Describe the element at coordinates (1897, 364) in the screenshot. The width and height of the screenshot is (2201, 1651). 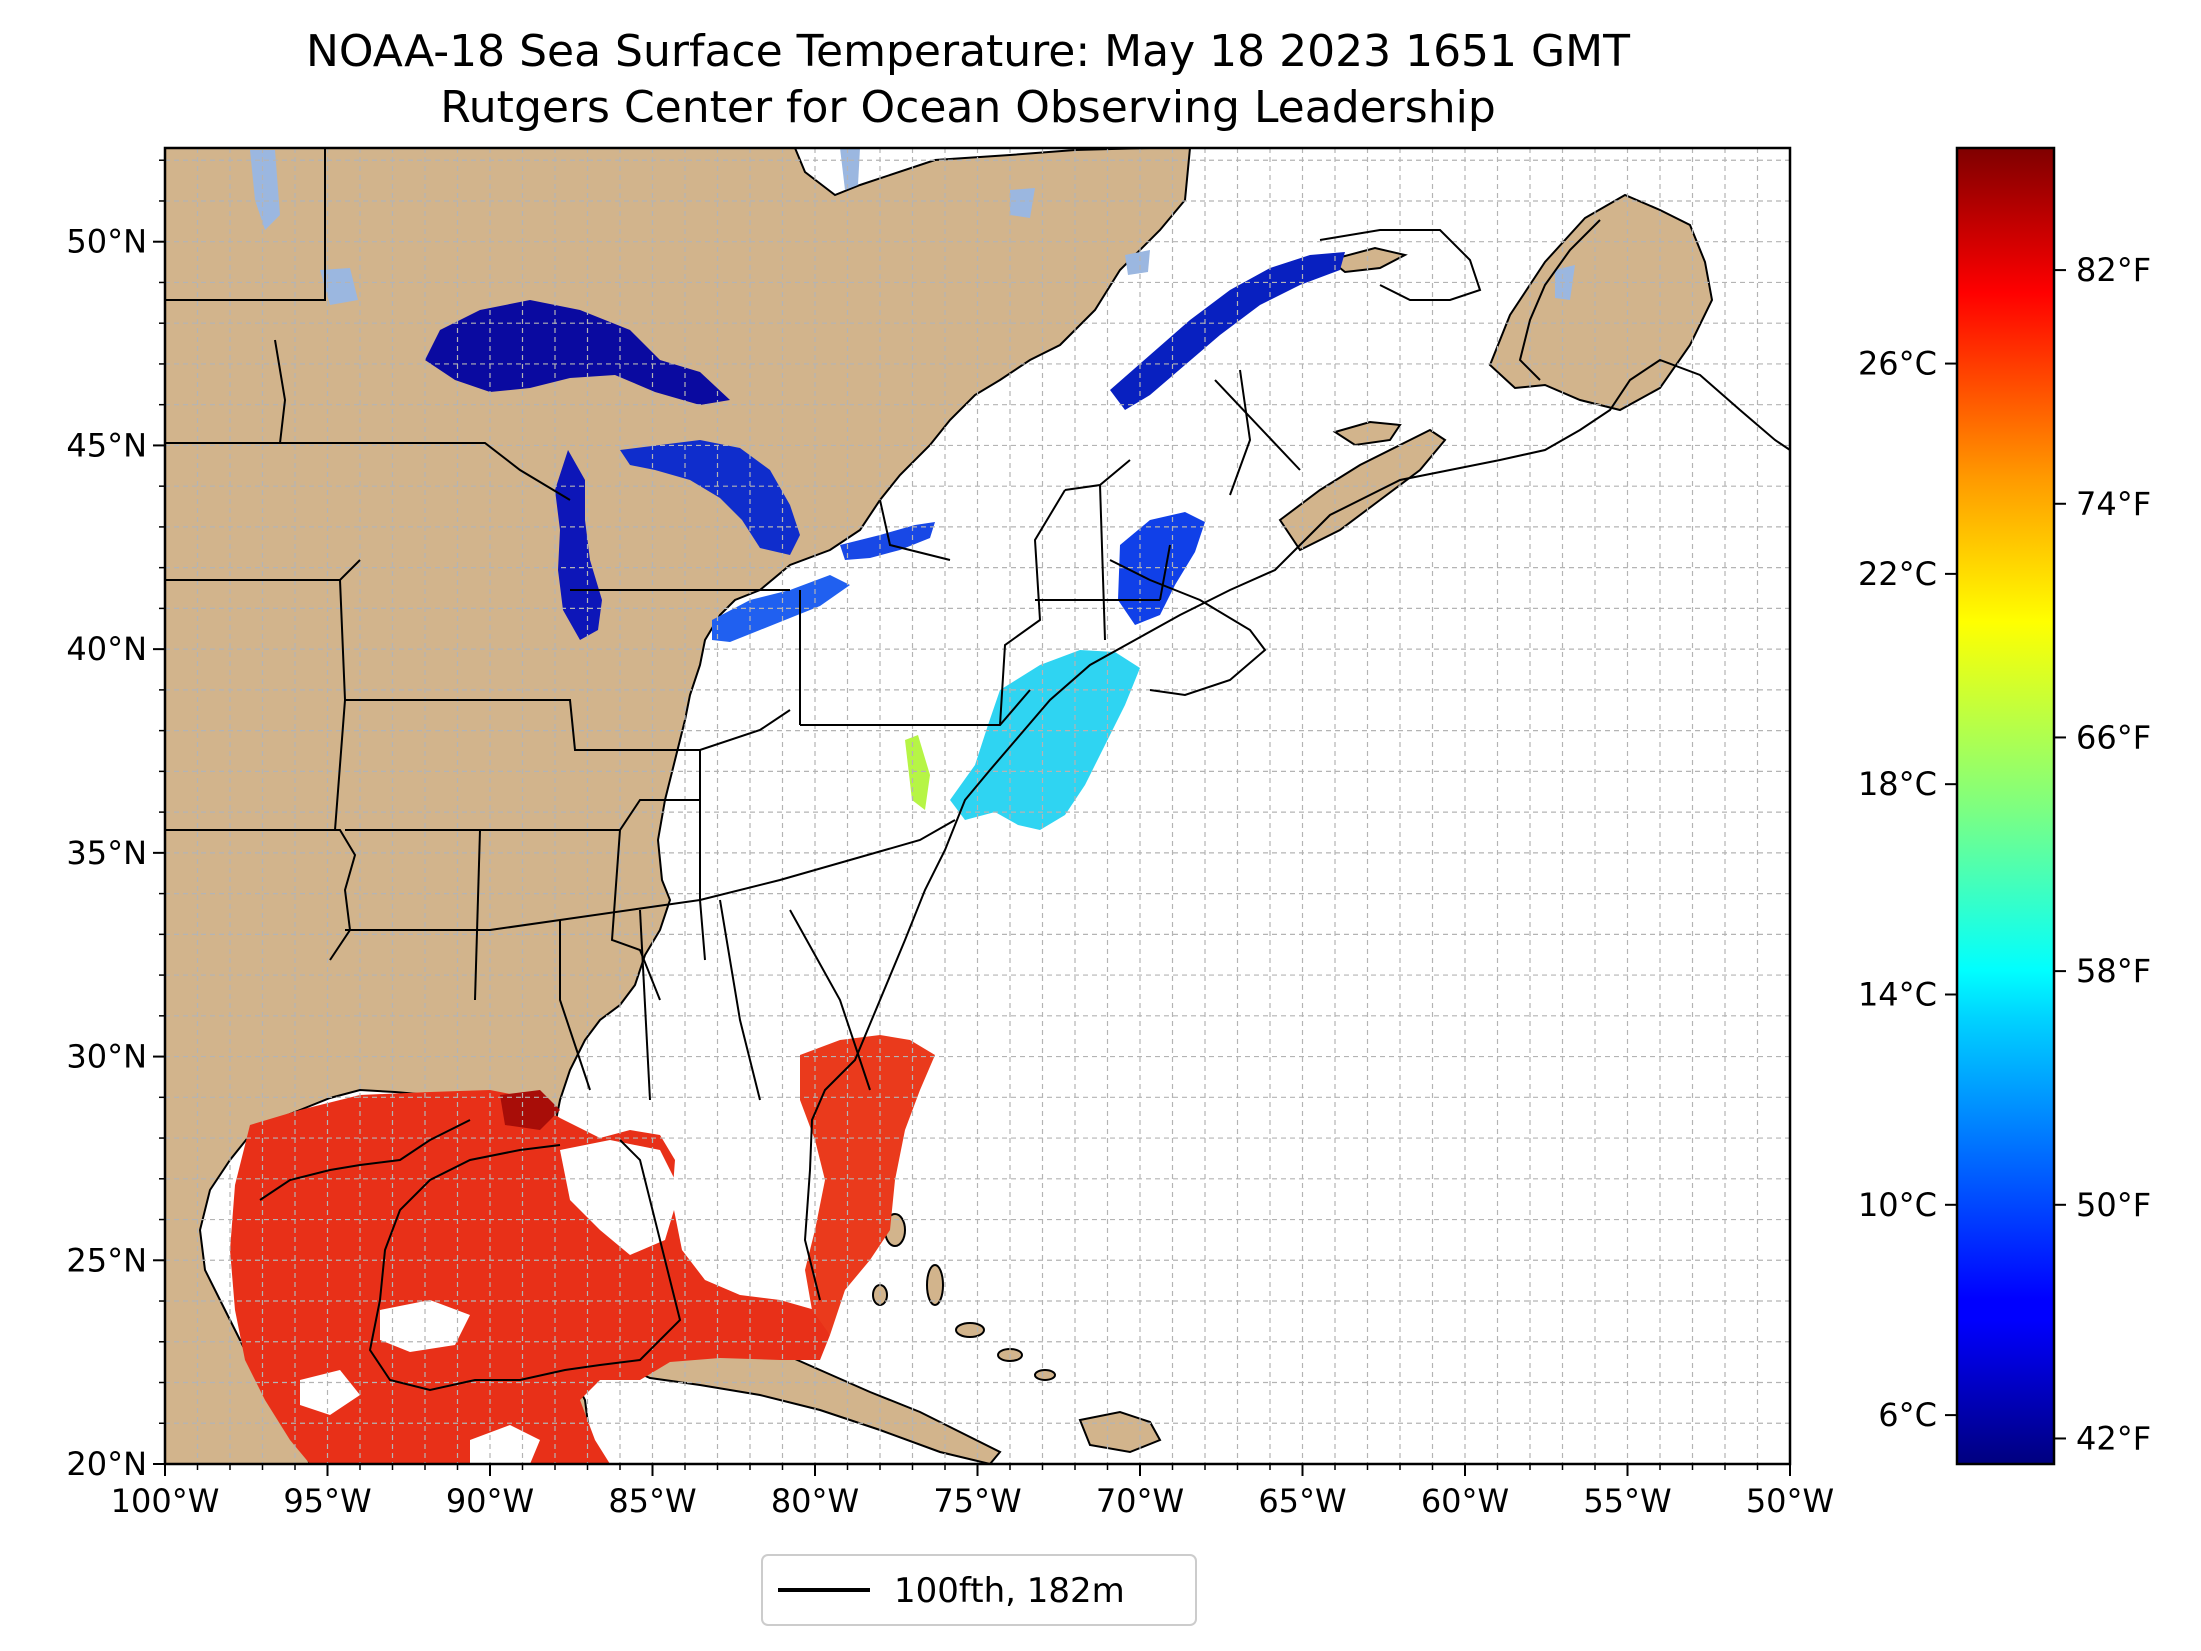
I see `celsius-tick-label: 26°C` at that location.